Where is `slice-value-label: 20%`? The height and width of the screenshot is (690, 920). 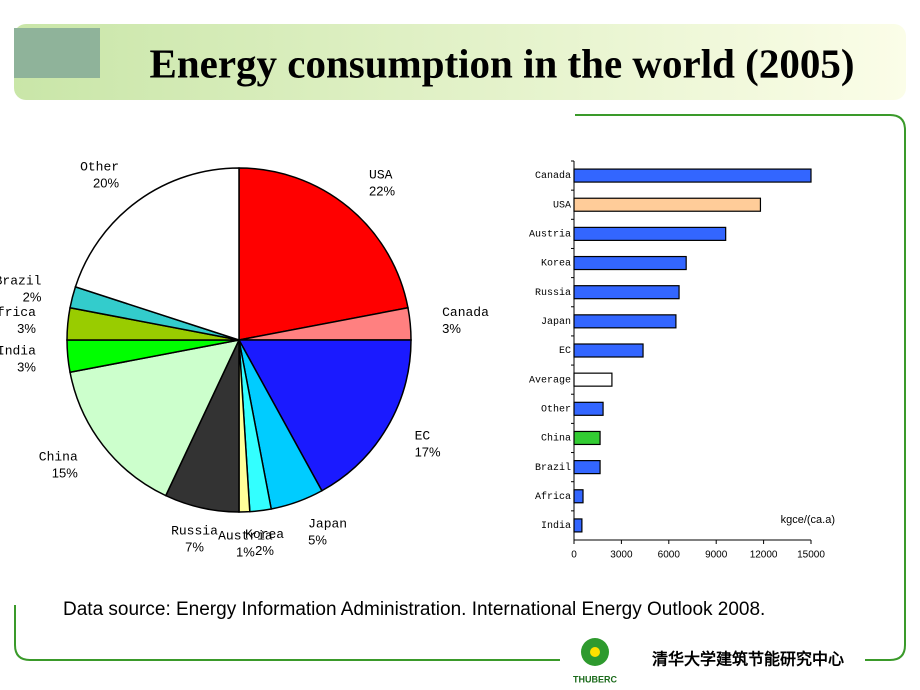
slice-value-label: 20% is located at coordinates (106, 182).